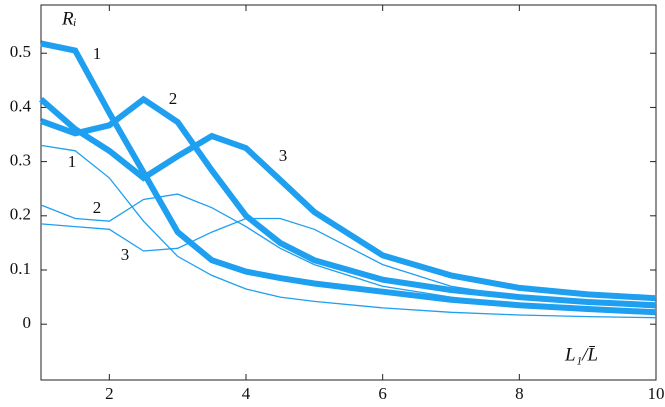 This screenshot has width=665, height=407. Describe the element at coordinates (69, 18) in the screenshot. I see `y-axis-label: Rᵢ` at that location.